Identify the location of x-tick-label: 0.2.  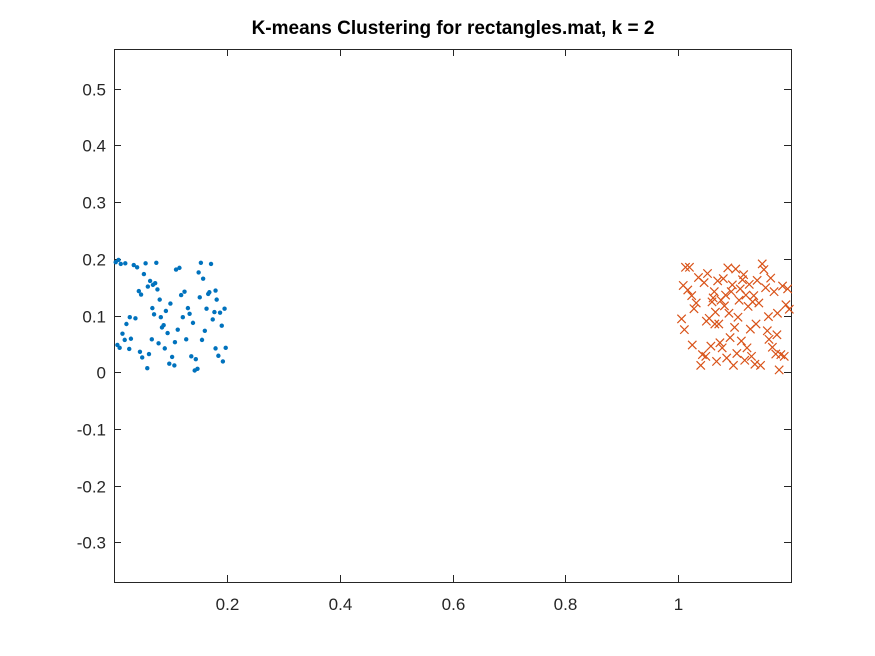
(228, 604).